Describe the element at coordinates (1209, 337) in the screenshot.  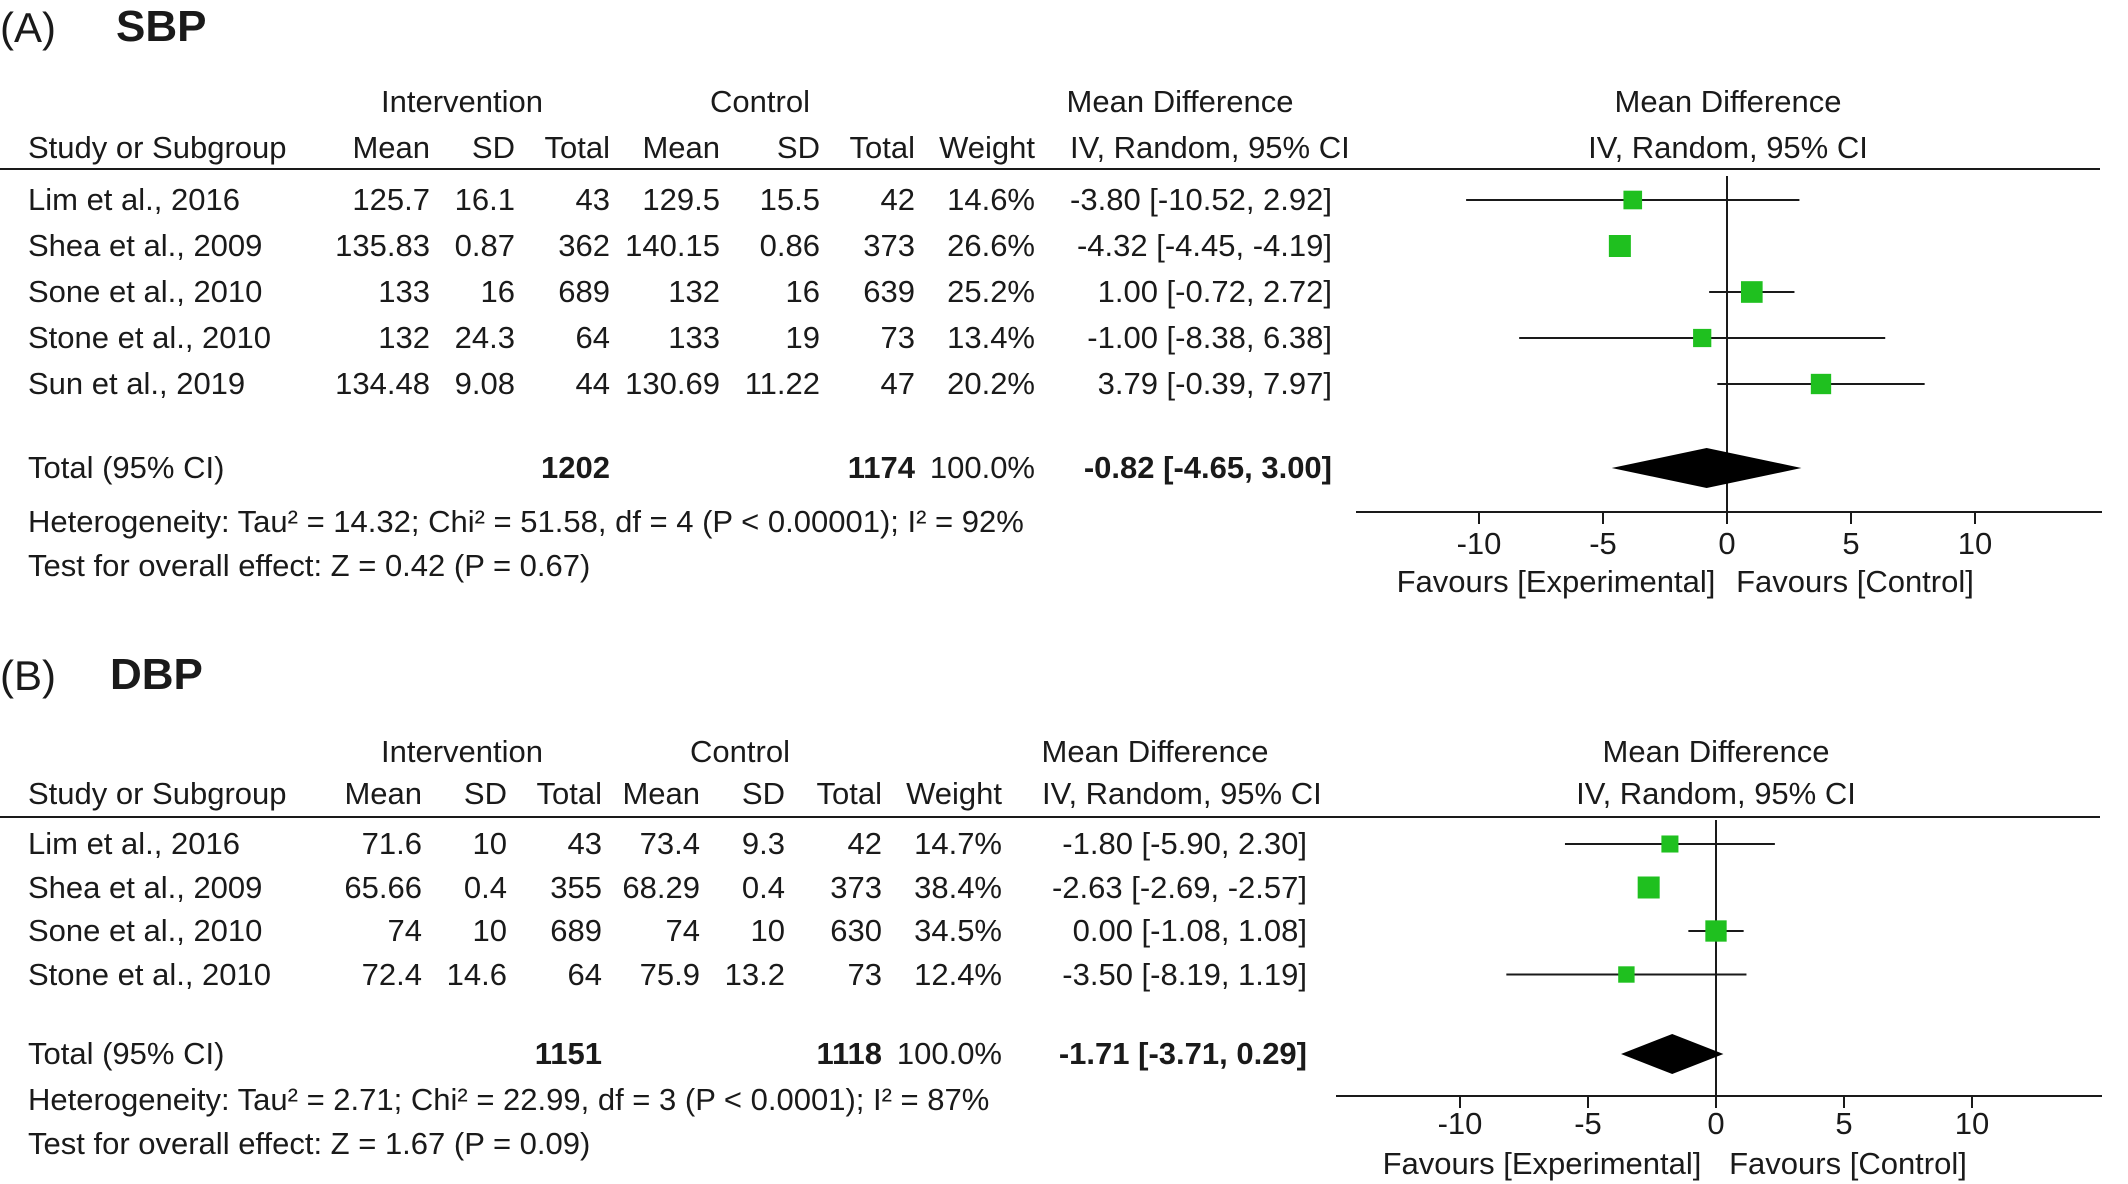
I see `cell-ci-text: -1.00 [-8.38, 6.38]` at that location.